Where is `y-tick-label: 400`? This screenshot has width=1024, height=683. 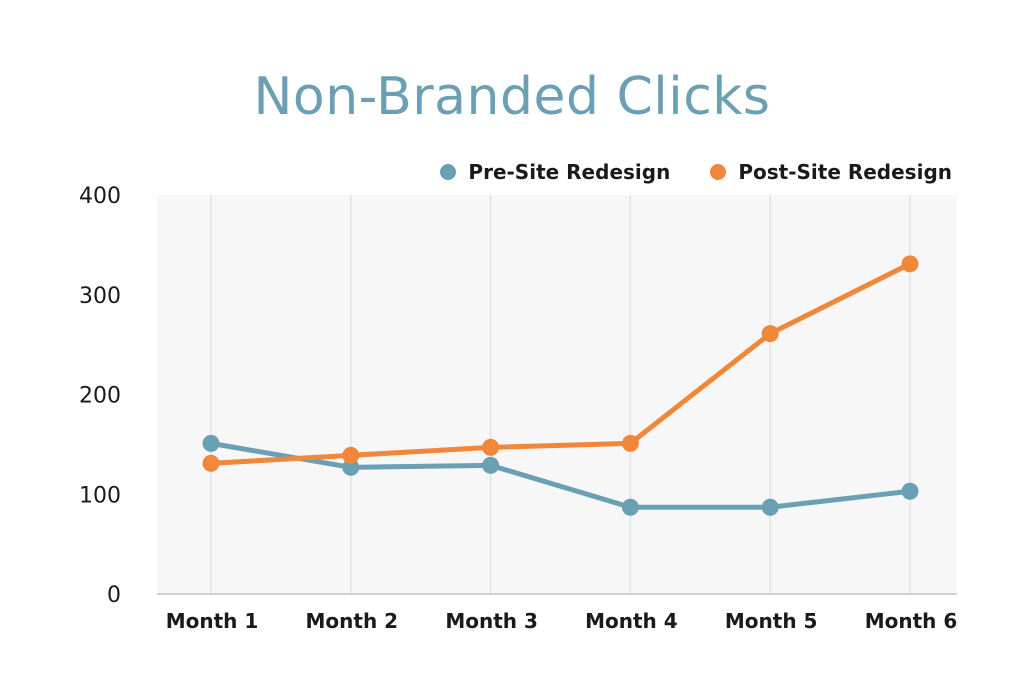 y-tick-label: 400 is located at coordinates (100, 196).